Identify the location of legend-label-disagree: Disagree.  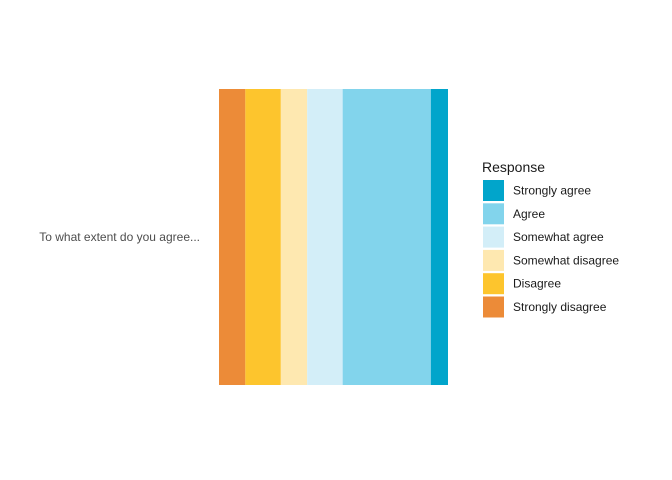
(537, 284).